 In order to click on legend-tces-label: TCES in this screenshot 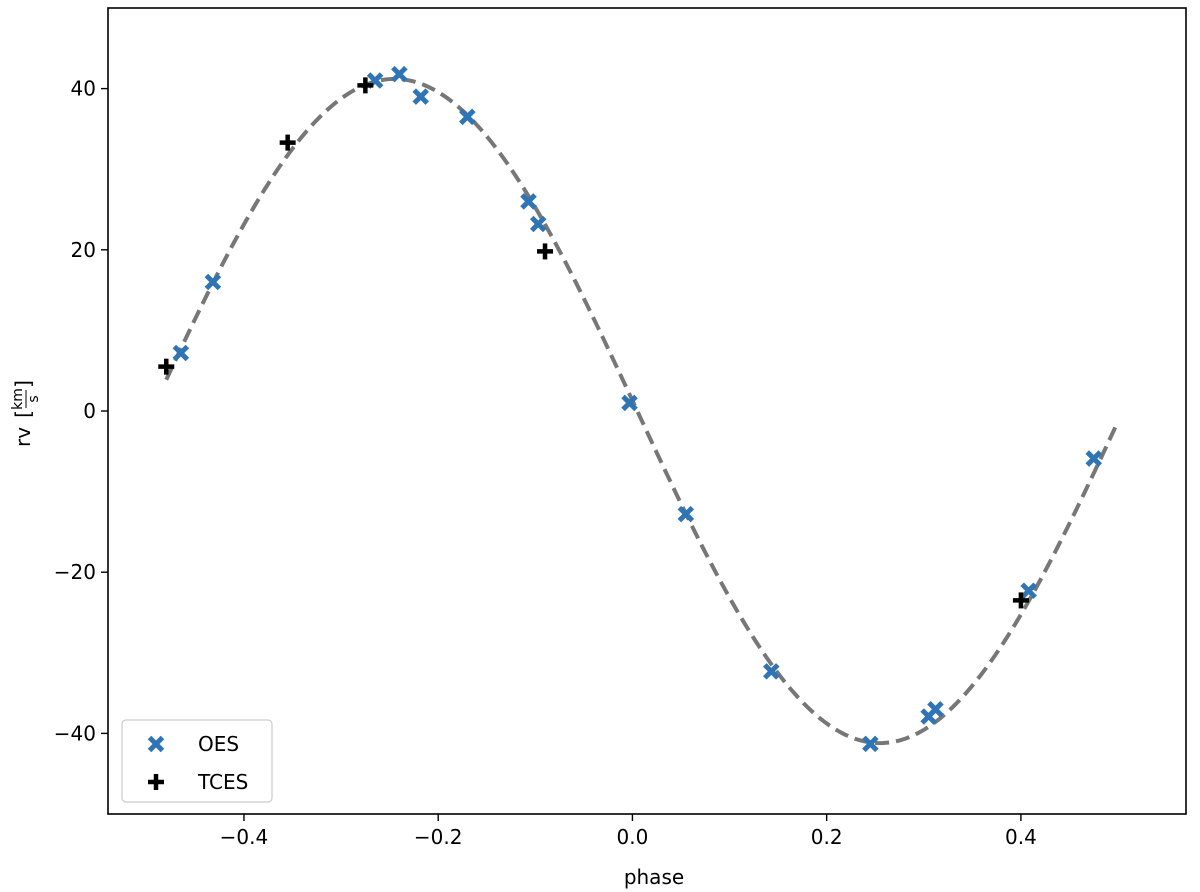, I will do `click(222, 782)`.